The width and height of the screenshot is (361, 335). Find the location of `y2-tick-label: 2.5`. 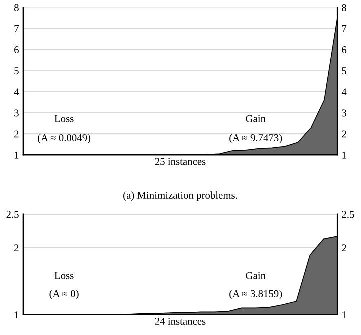

y2-tick-label: 2.5 is located at coordinates (348, 214).